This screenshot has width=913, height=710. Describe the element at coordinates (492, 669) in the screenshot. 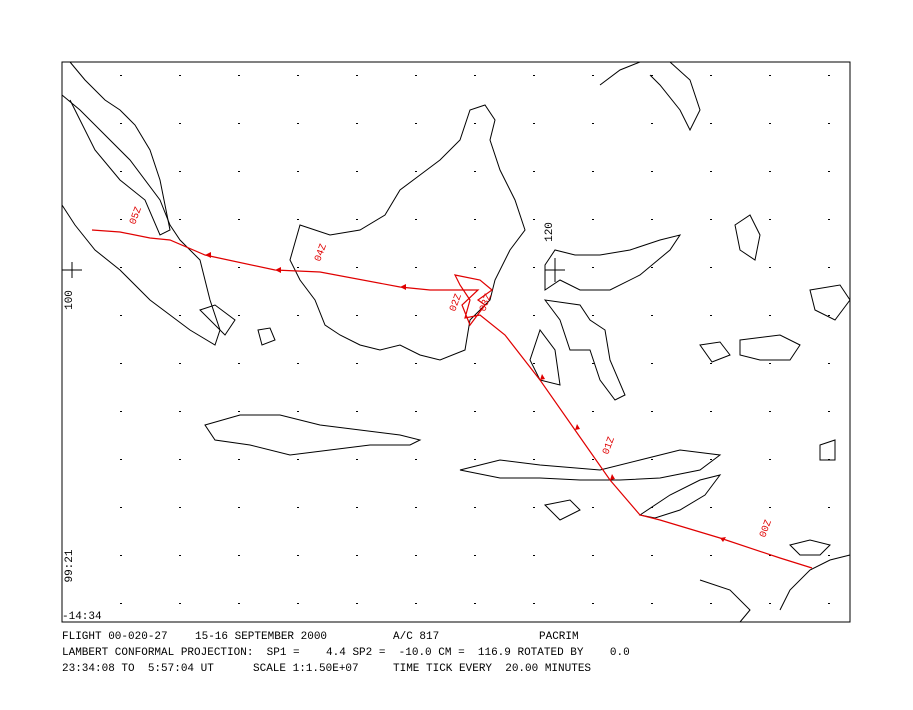

I see `footer-text: TIME TICK EVERY 20.00 MINUTES` at that location.